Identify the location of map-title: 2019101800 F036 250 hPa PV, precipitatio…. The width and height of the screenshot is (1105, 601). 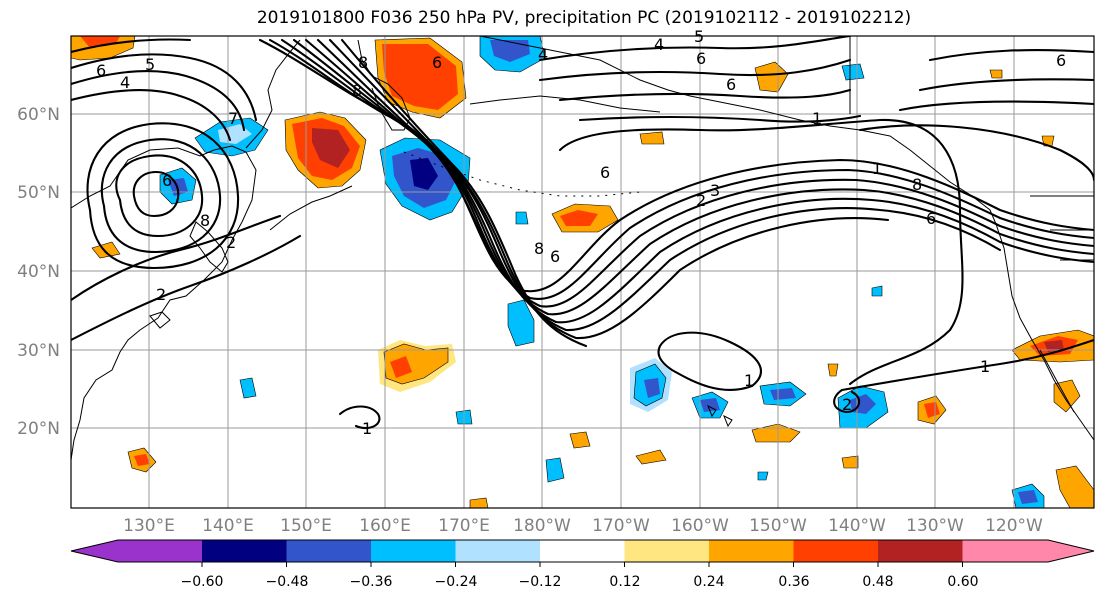
(584, 18).